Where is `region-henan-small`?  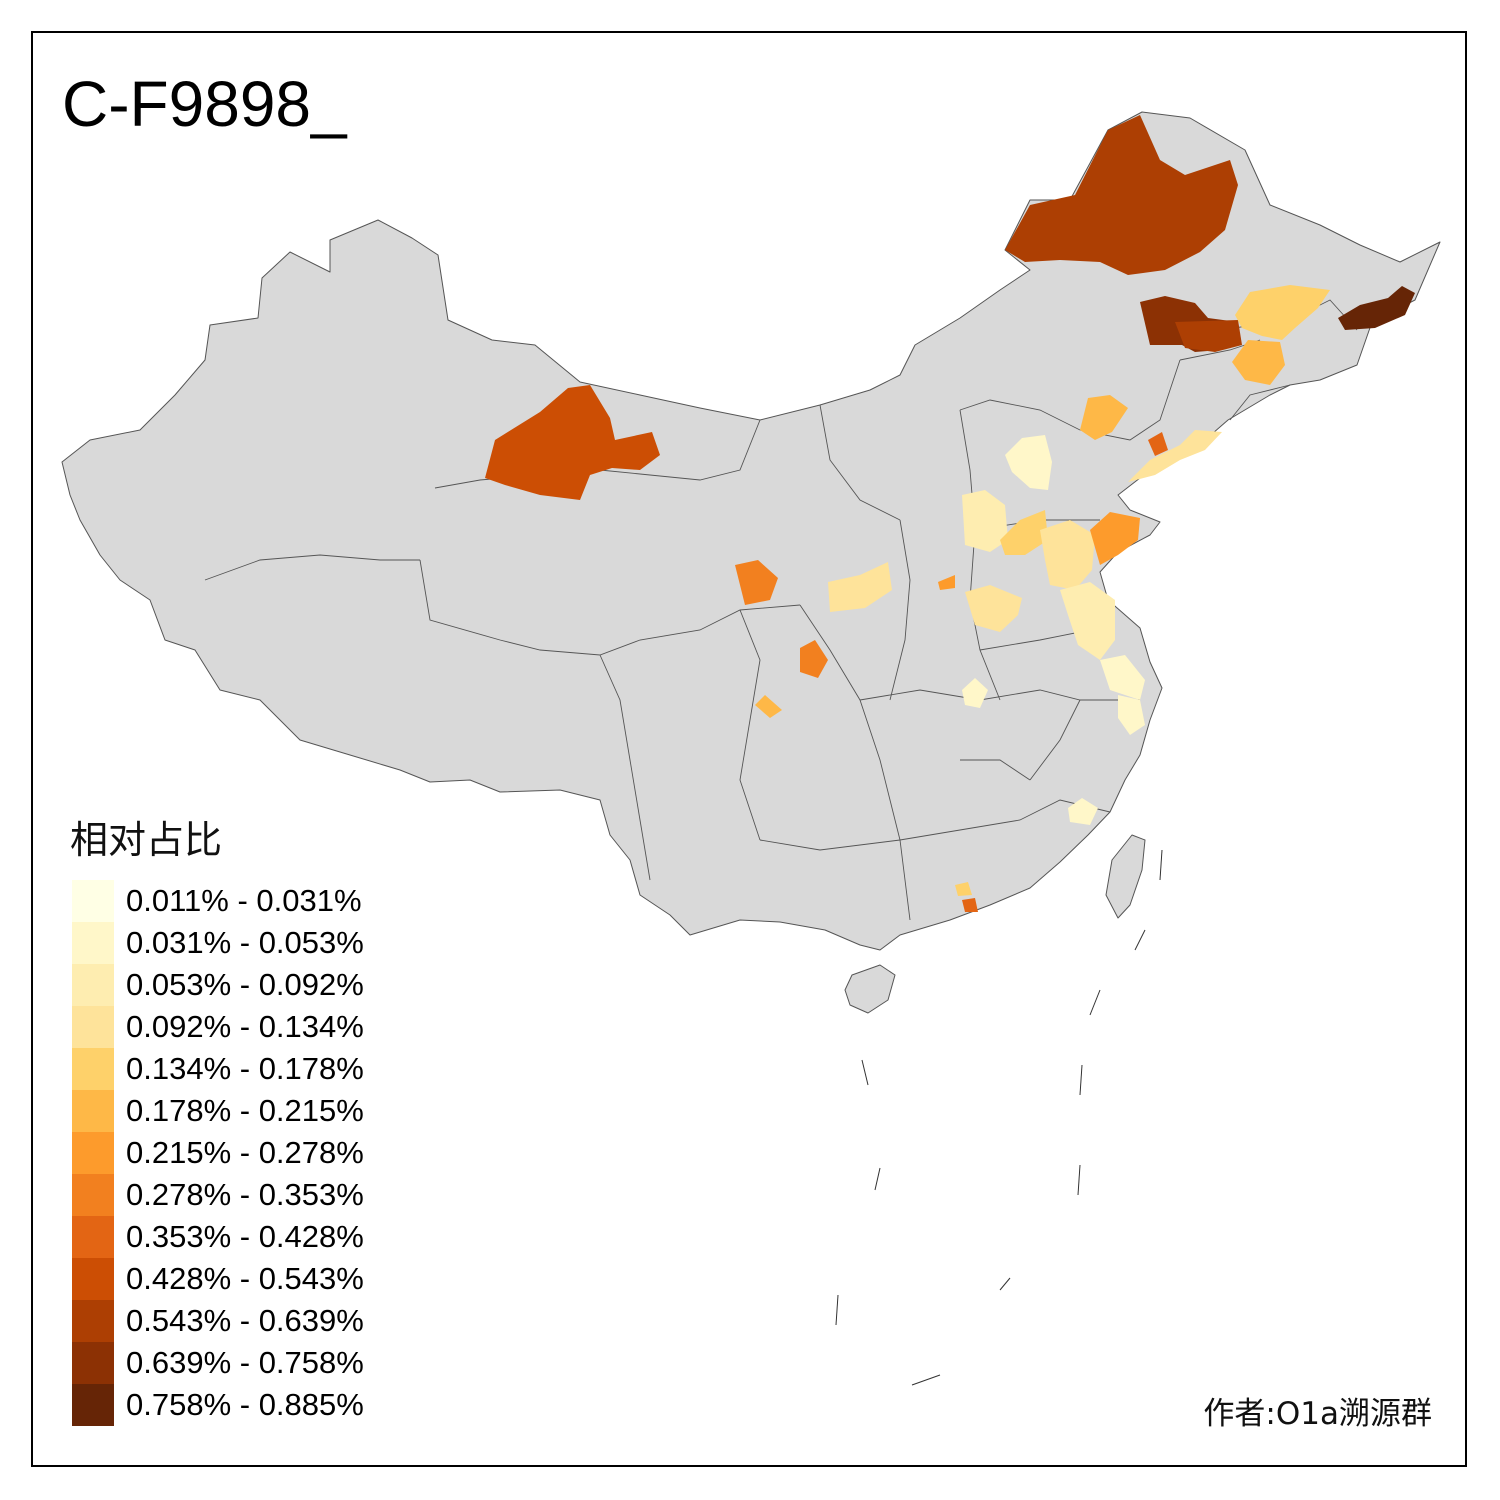 region-henan-small is located at coordinates (946, 582).